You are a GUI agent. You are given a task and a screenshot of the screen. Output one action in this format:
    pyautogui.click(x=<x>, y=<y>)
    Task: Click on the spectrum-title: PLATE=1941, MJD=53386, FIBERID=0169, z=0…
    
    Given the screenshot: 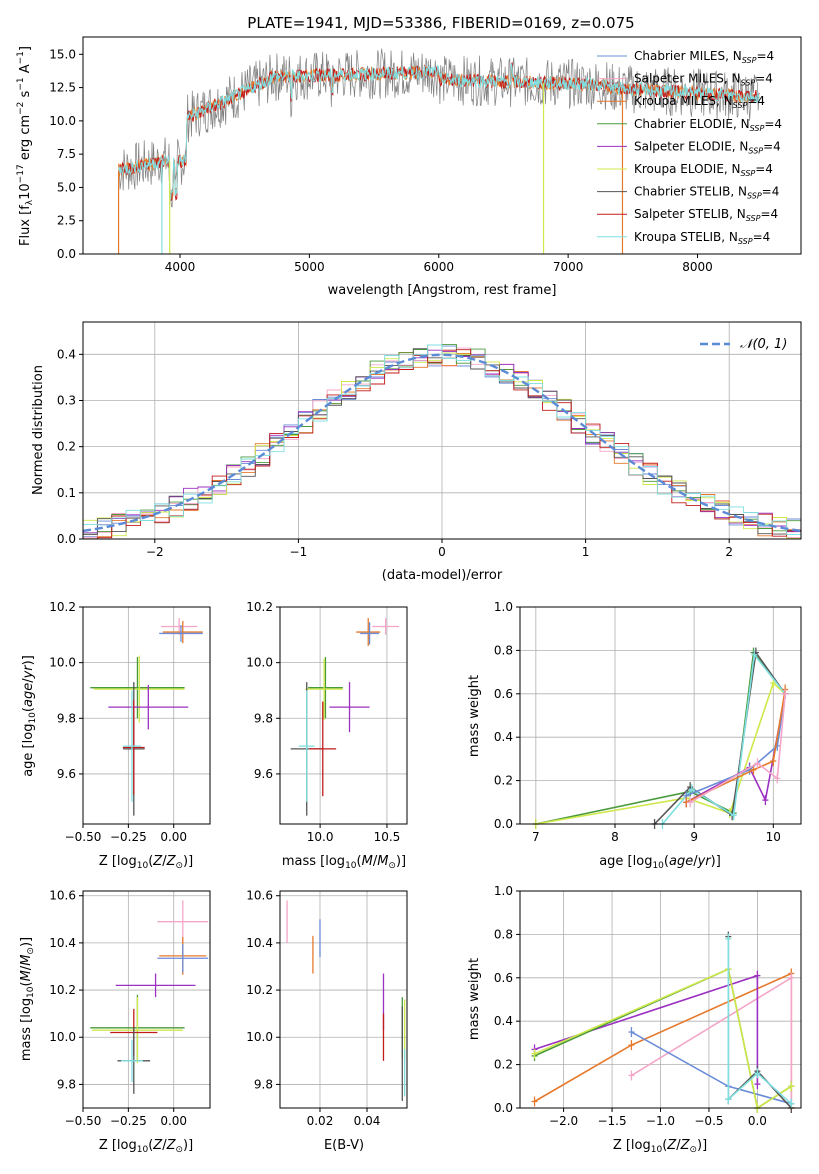 What is the action you would take?
    pyautogui.click(x=440, y=23)
    